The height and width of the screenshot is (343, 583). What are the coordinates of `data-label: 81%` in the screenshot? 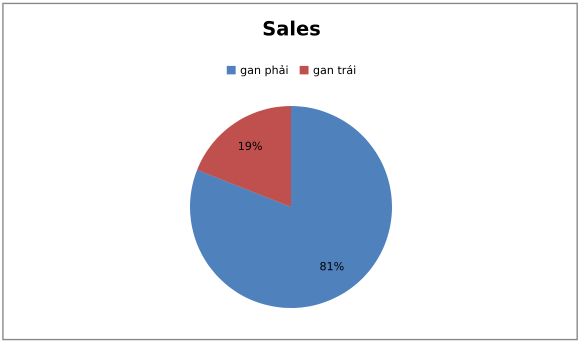 It's located at (332, 266).